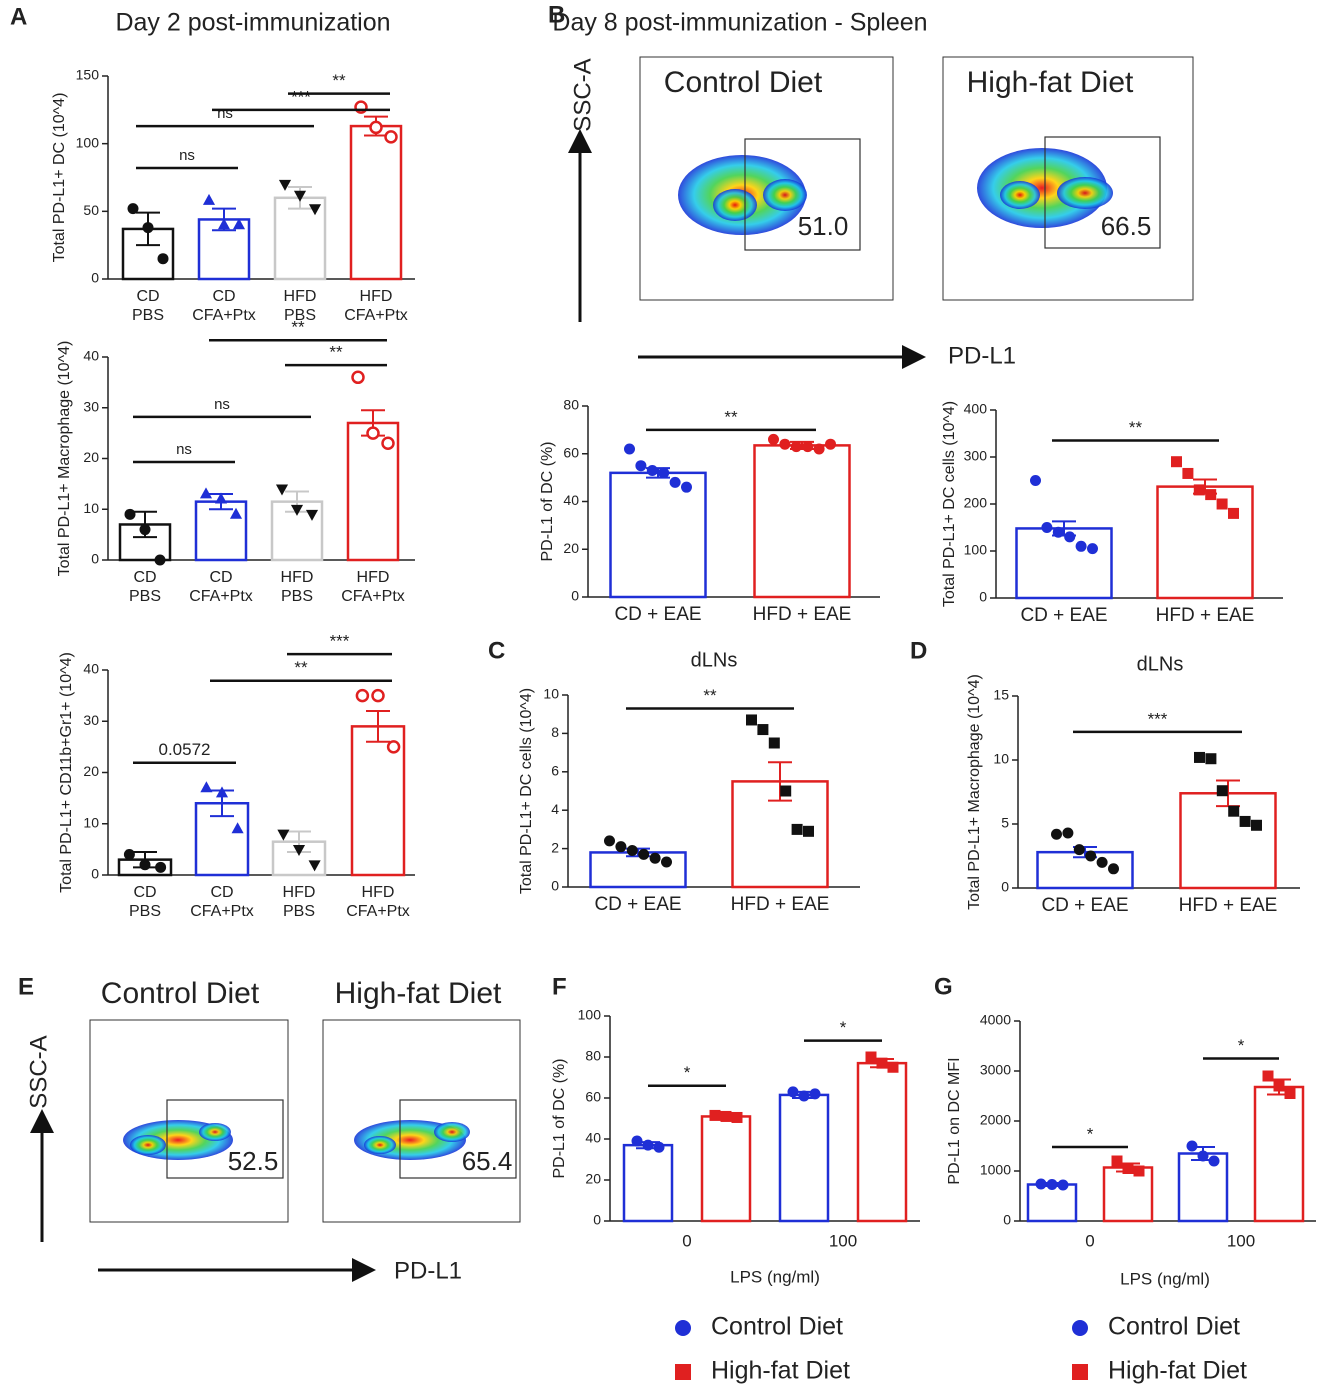  Describe the element at coordinates (1241, 1240) in the screenshot. I see `x-tick-label: 100` at that location.